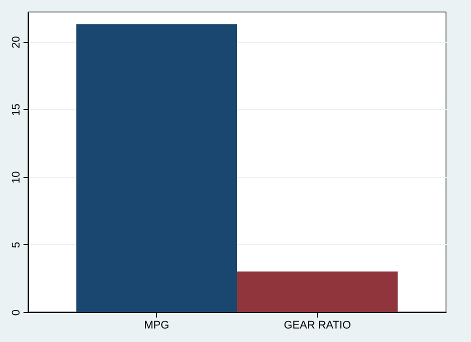  Describe the element at coordinates (16, 312) in the screenshot. I see `y-tick-label: 0` at that location.